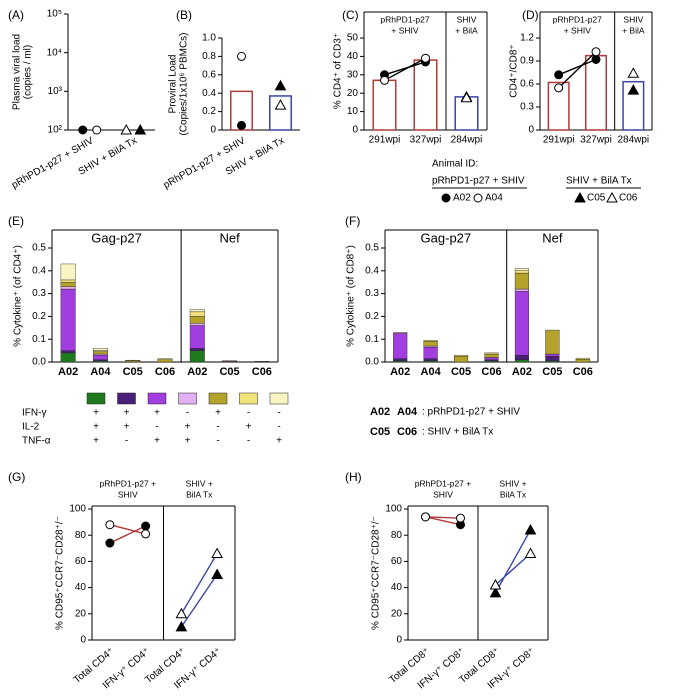  What do you see at coordinates (184, 15) in the screenshot?
I see `panel-label: (B)` at bounding box center [184, 15].